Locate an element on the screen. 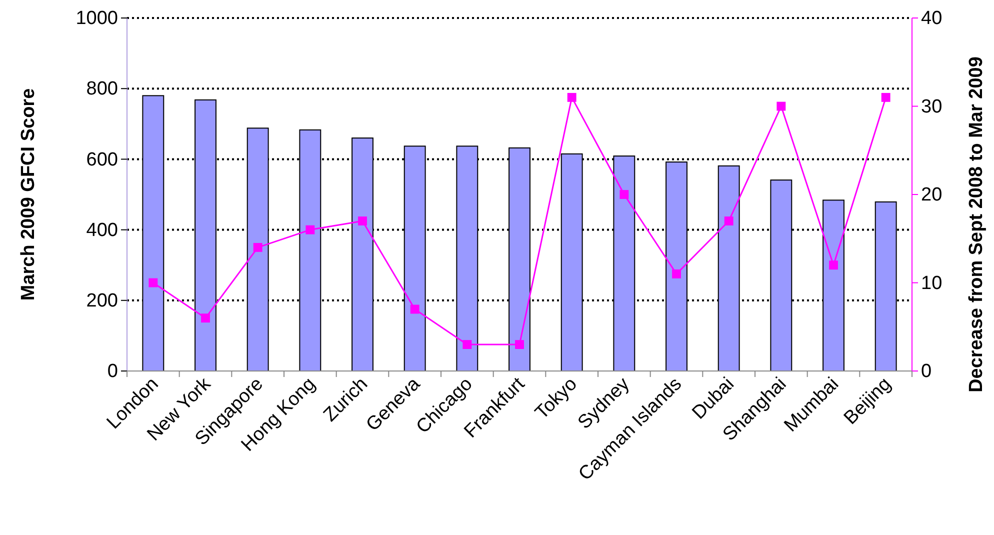 The image size is (994, 535). y-tick-label: 600 is located at coordinates (102, 159).